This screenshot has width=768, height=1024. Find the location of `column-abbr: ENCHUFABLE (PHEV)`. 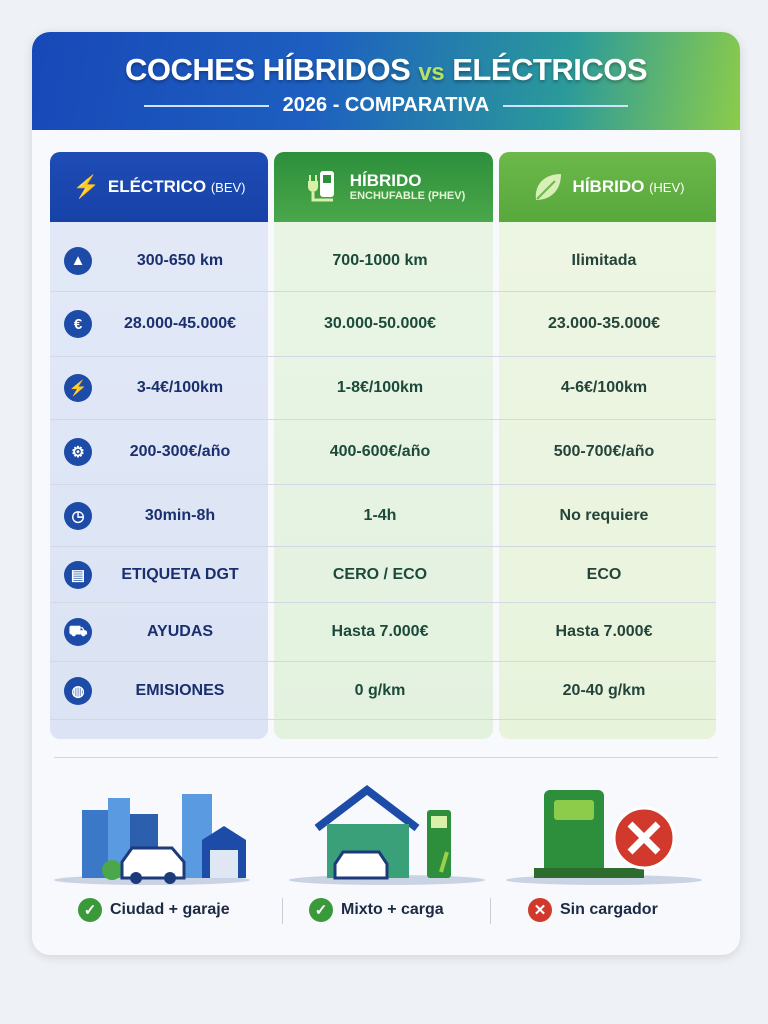

column-abbr: ENCHUFABLE (PHEV) is located at coordinates (407, 196).